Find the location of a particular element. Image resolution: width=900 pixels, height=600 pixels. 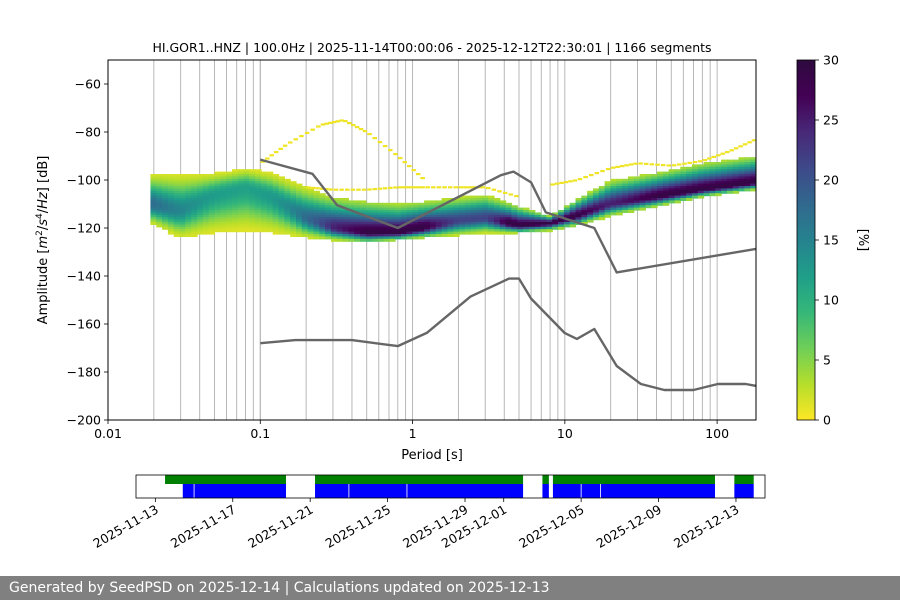

colorbar-tick-label: 30 is located at coordinates (831, 60).